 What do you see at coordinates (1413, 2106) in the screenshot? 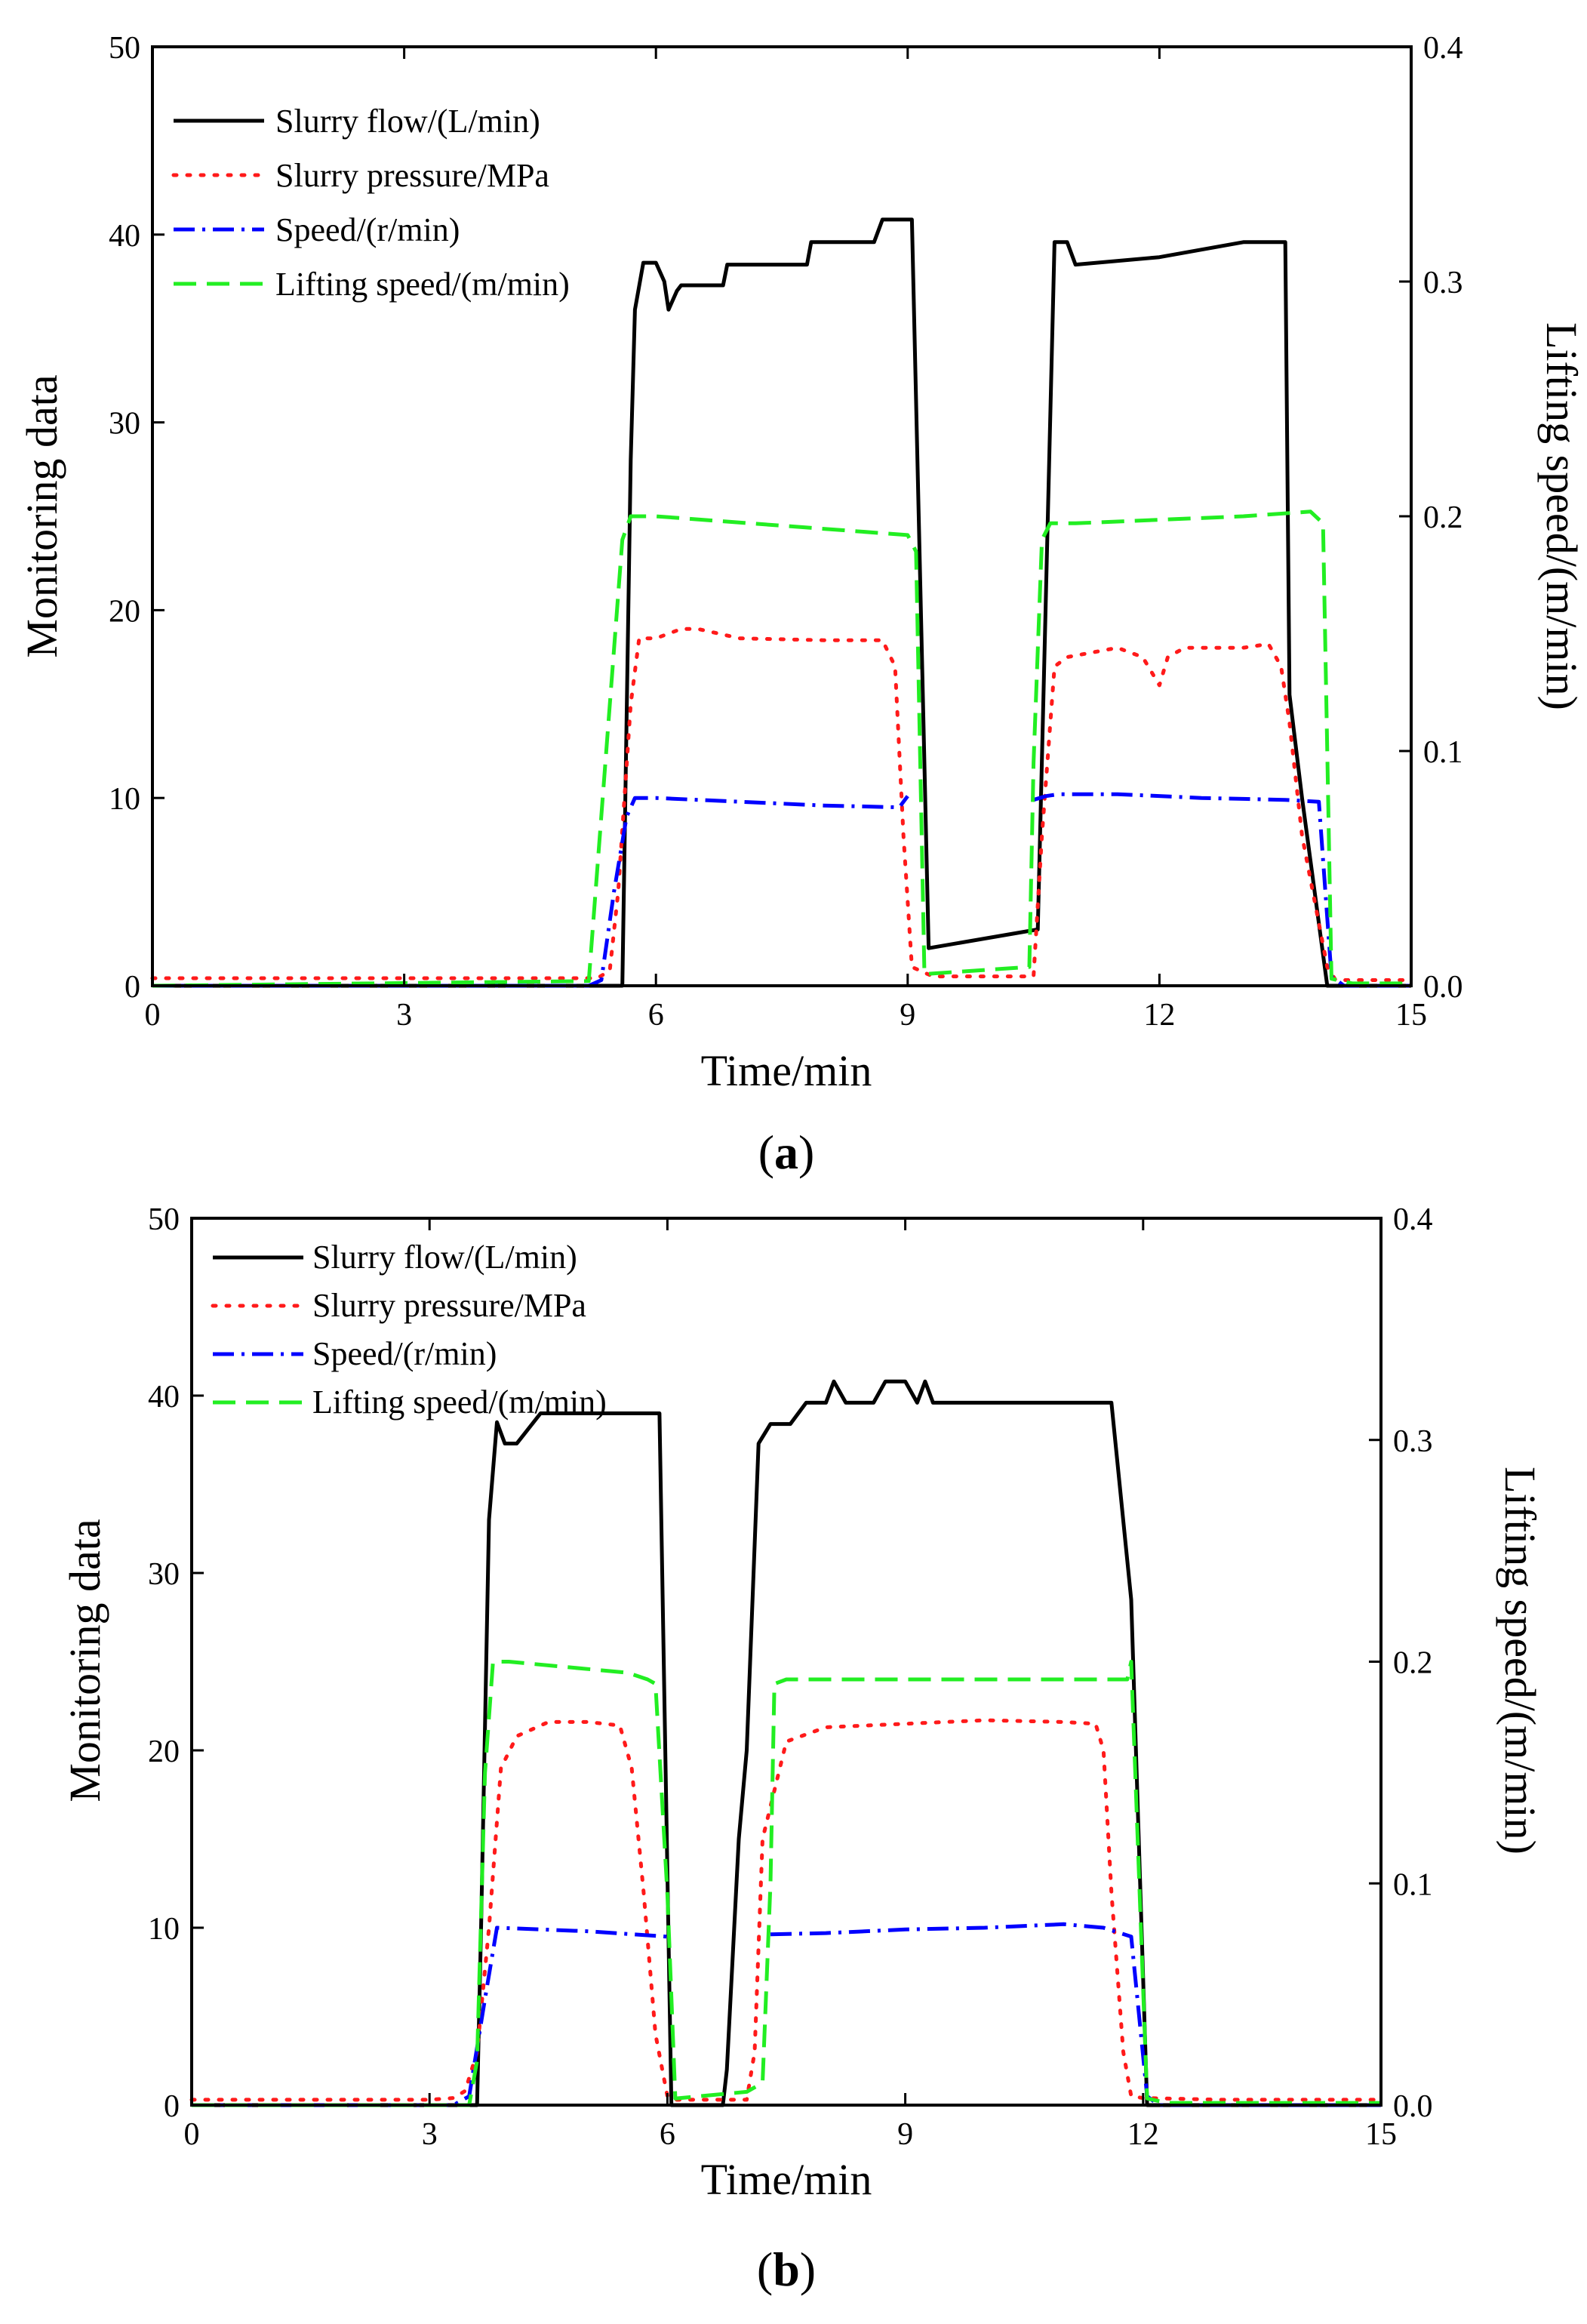
I see `panel-b-y2-tick-label-0: 0.0` at bounding box center [1413, 2106].